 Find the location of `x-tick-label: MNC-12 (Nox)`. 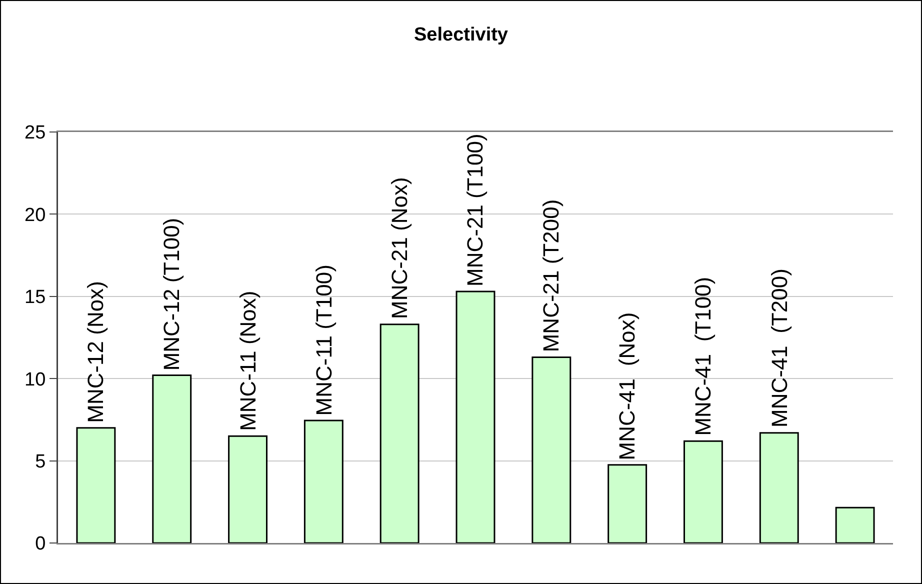

x-tick-label: MNC-12 (Nox) is located at coordinates (95, 352).